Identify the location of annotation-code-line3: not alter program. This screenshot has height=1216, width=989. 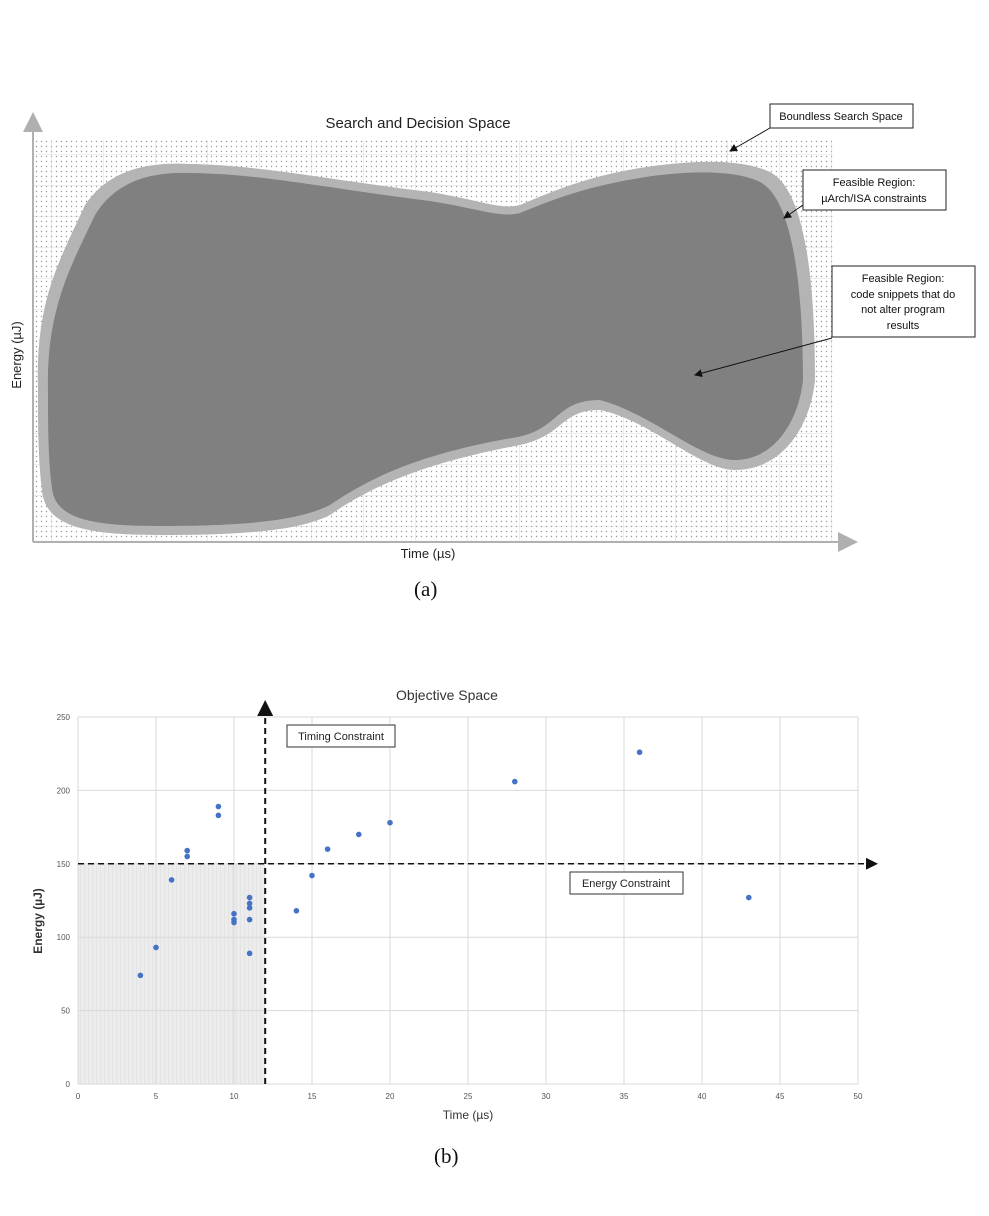
(903, 310).